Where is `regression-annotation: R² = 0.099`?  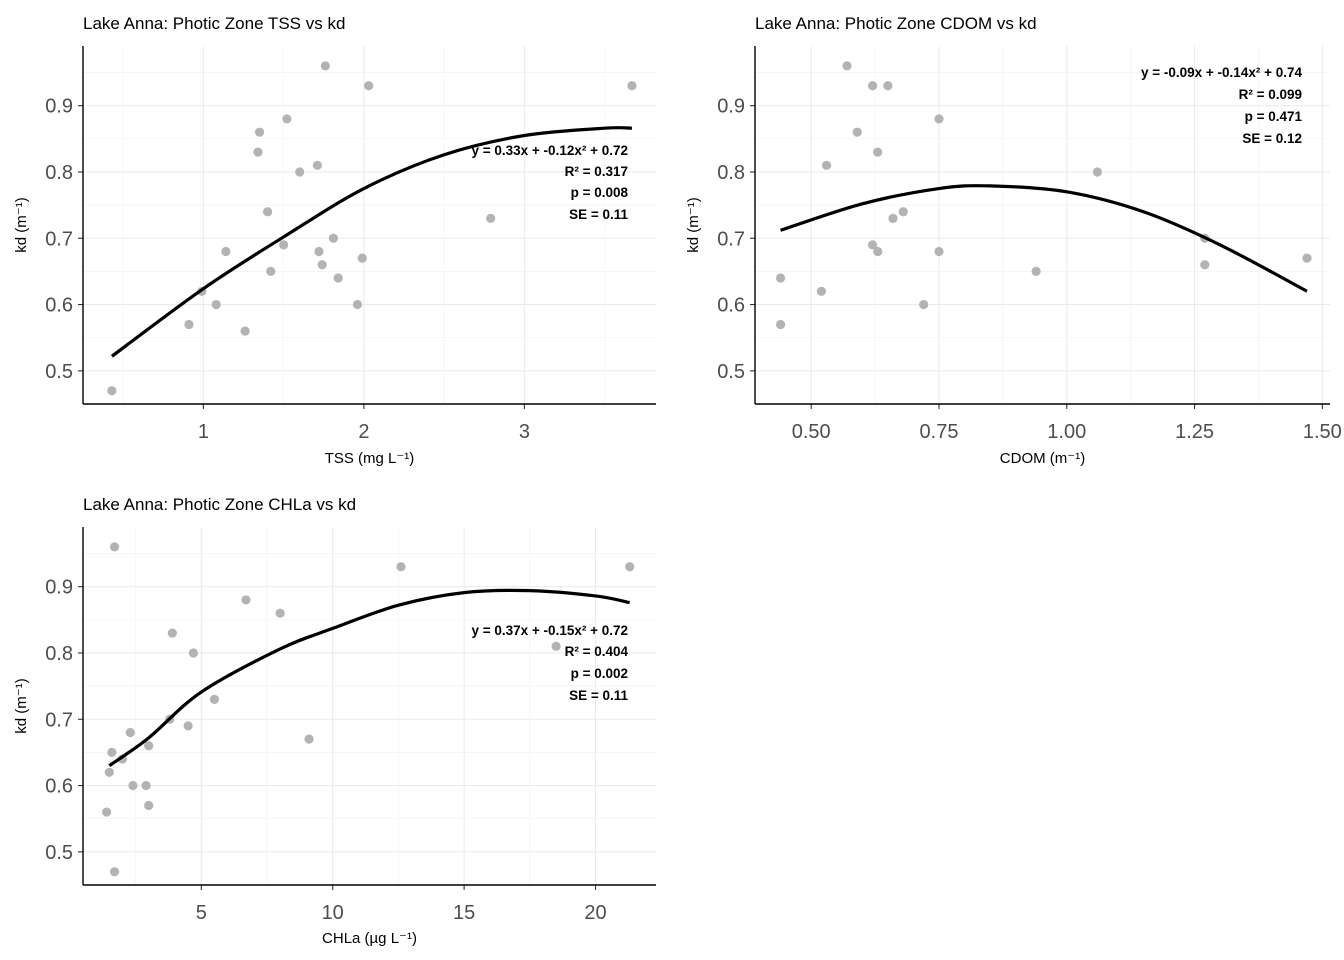 regression-annotation: R² = 0.099 is located at coordinates (1270, 94).